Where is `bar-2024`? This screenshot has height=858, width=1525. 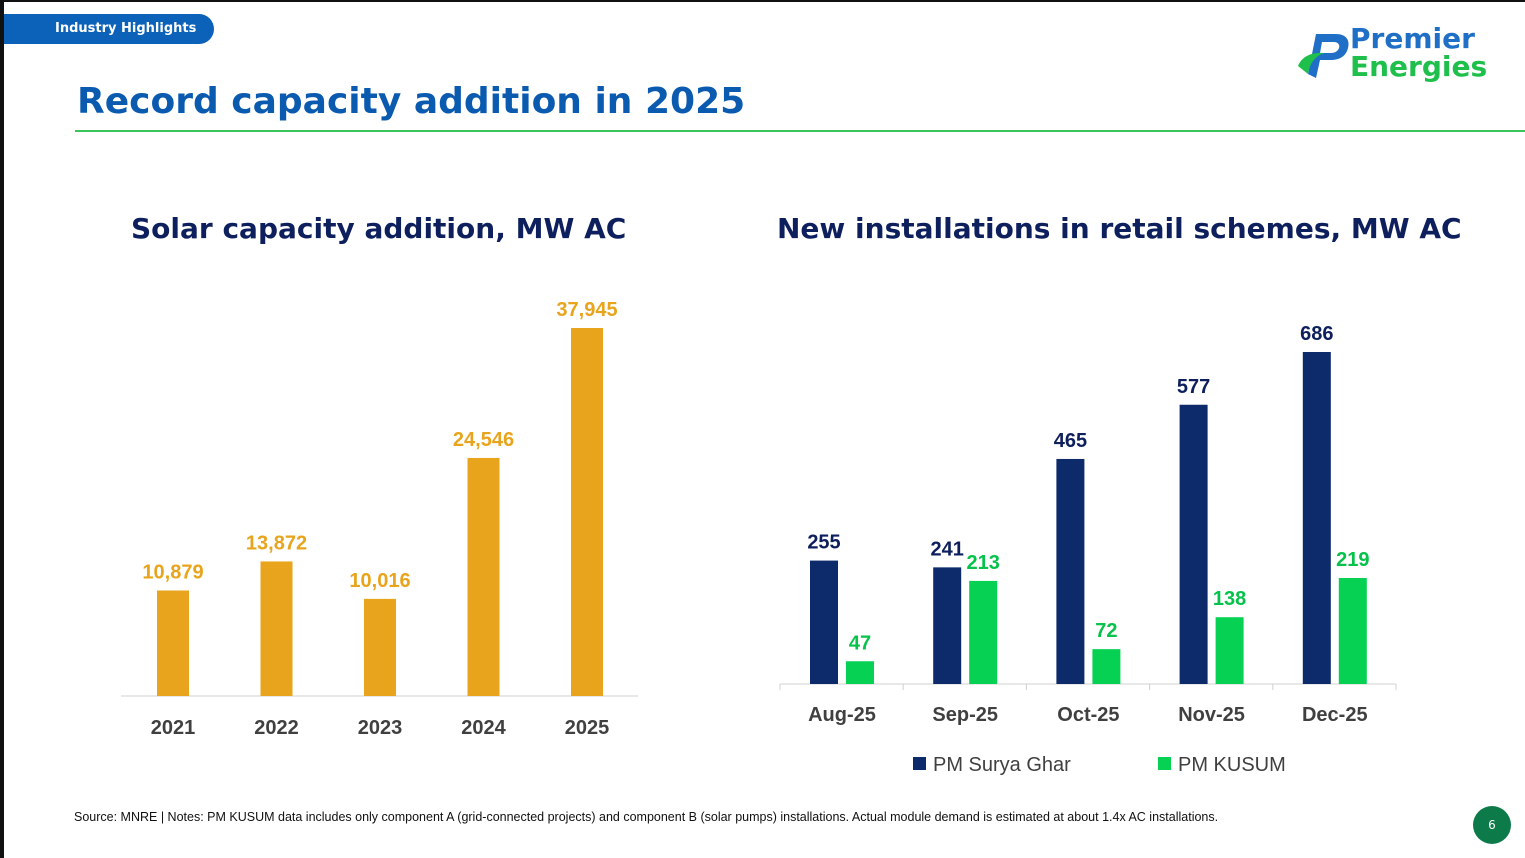 bar-2024 is located at coordinates (483, 576).